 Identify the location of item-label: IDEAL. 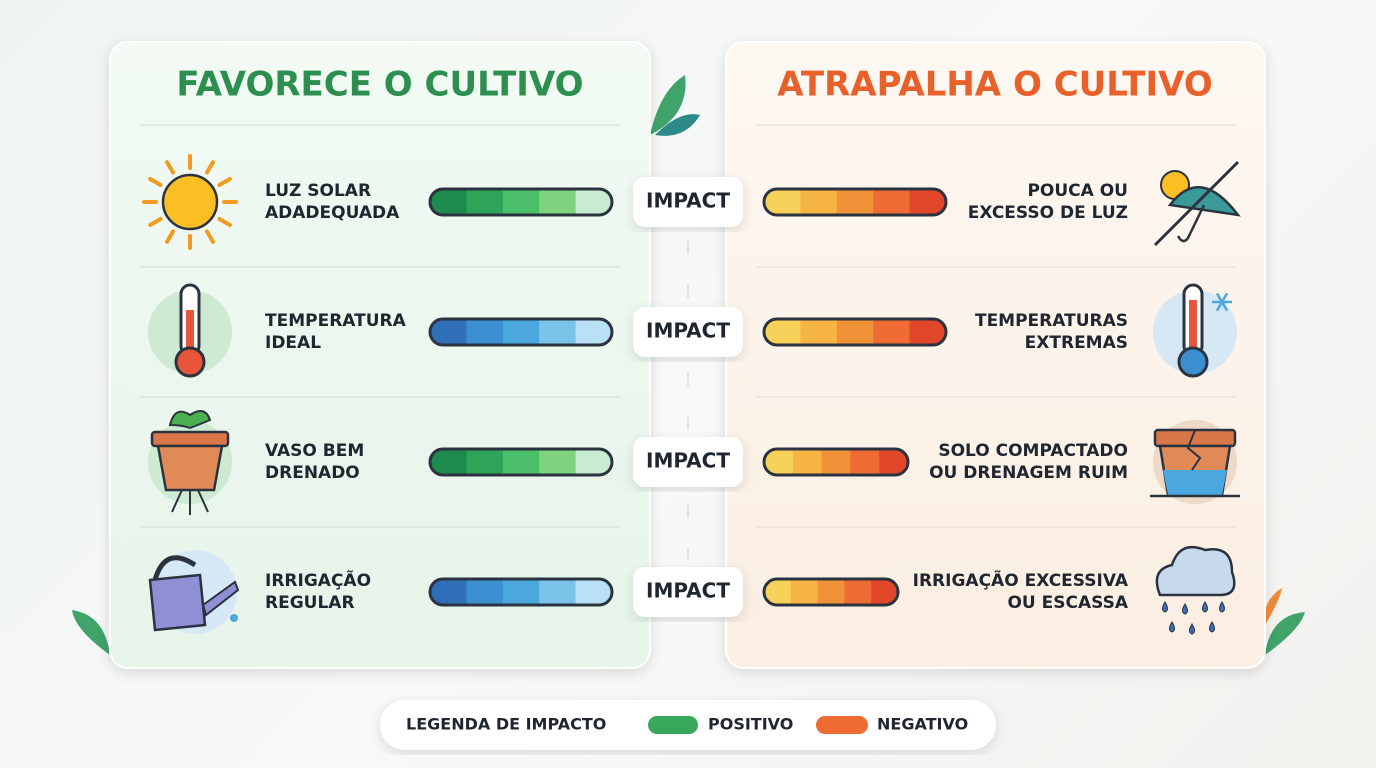
(293, 343).